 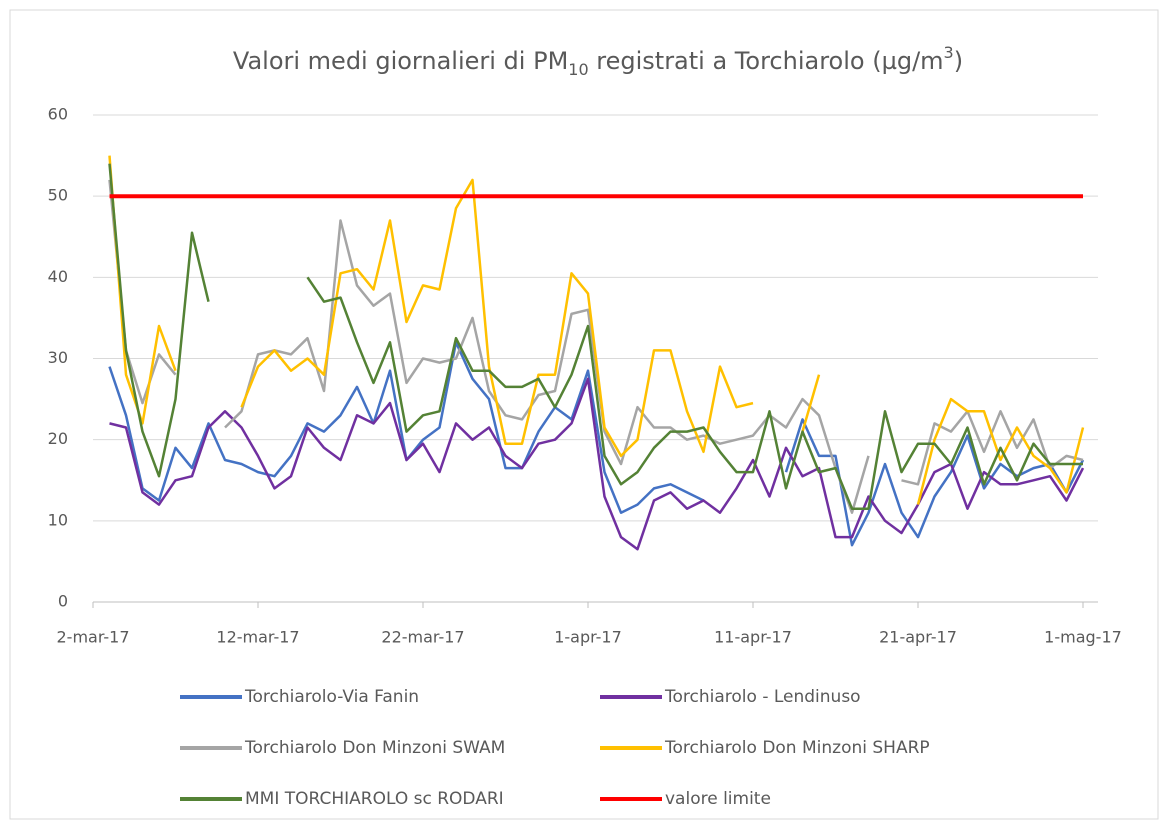 I want to click on x-tick-label: 11-apr-17, so click(x=753, y=637).